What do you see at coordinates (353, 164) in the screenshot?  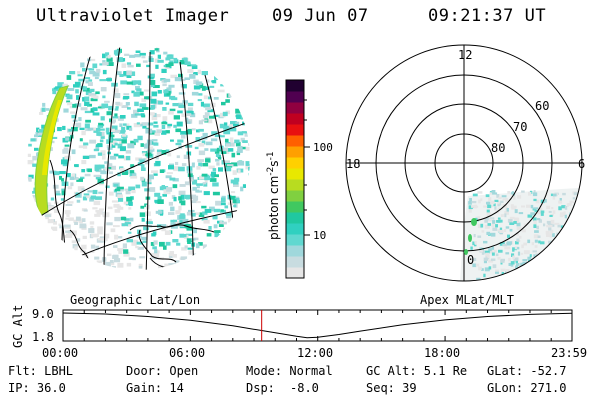 I see `mlt-label-18: 18` at bounding box center [353, 164].